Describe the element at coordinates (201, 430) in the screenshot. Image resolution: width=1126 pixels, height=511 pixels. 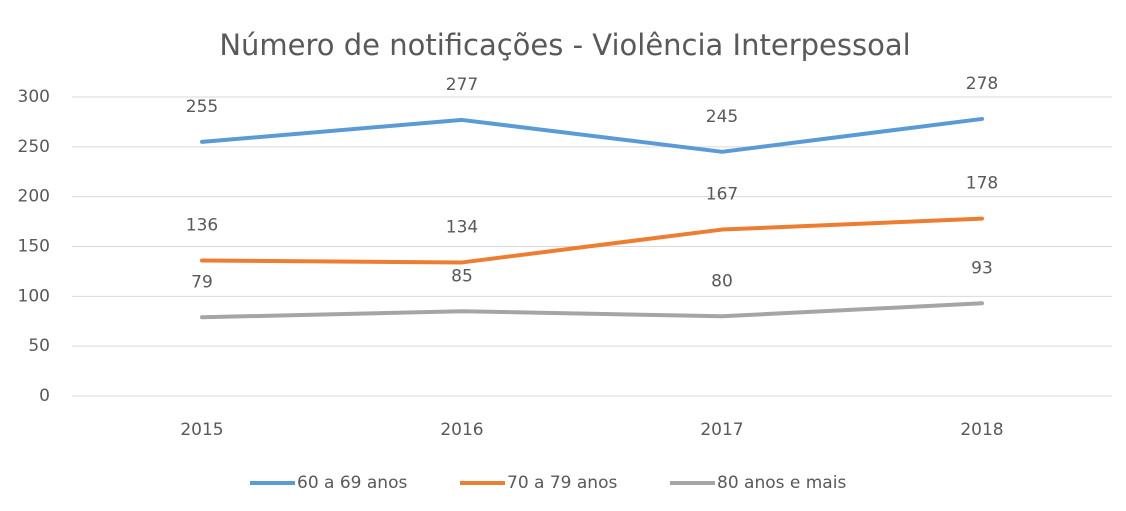
I see `x-tick-label: 2015` at that location.